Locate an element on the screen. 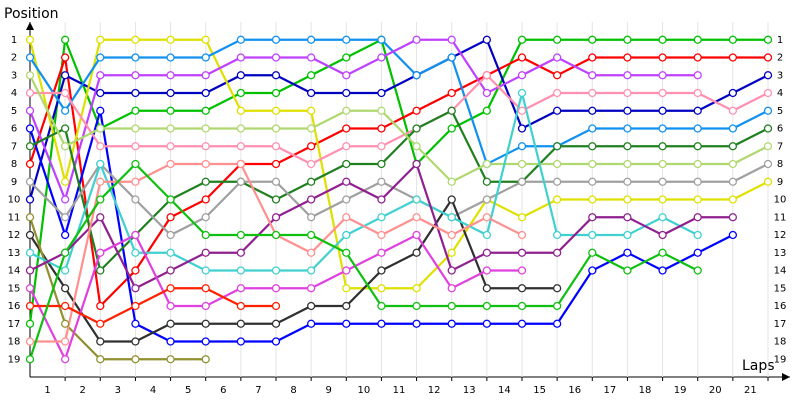 This screenshot has height=400, width=800. y-tick-label: 11 is located at coordinates (14, 217).